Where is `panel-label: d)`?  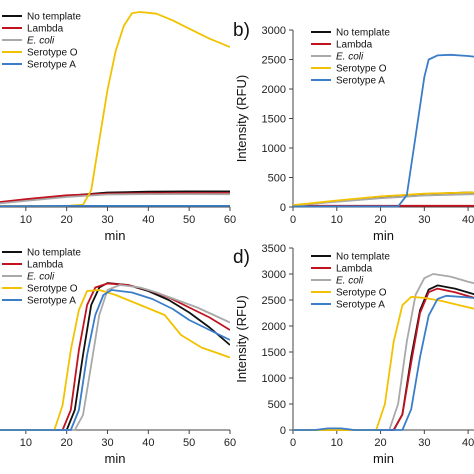
panel-label: d) is located at coordinates (241, 257).